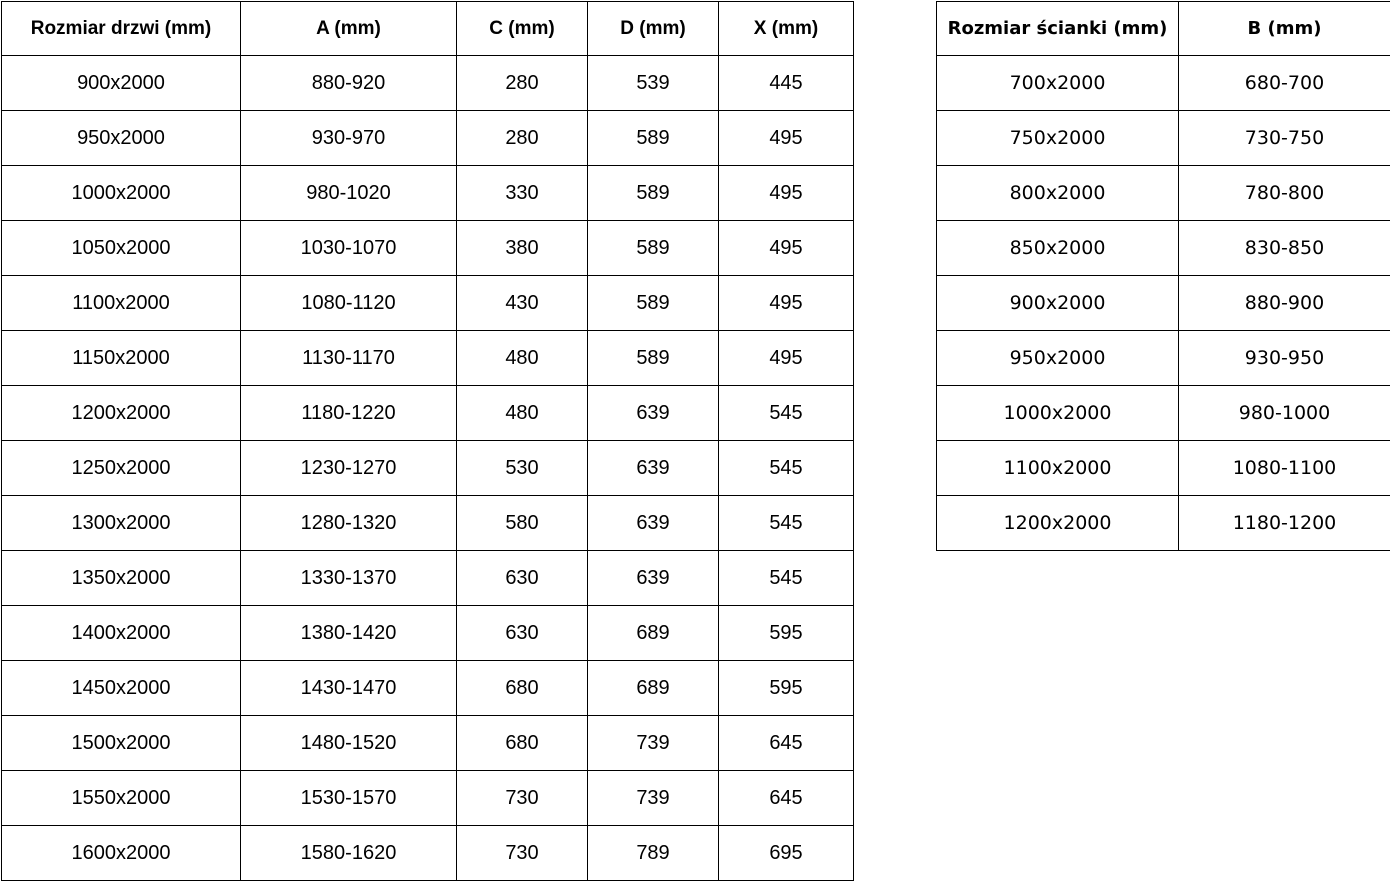 This screenshot has height=881, width=1390. I want to click on cell-a: 1280-1320, so click(349, 523).